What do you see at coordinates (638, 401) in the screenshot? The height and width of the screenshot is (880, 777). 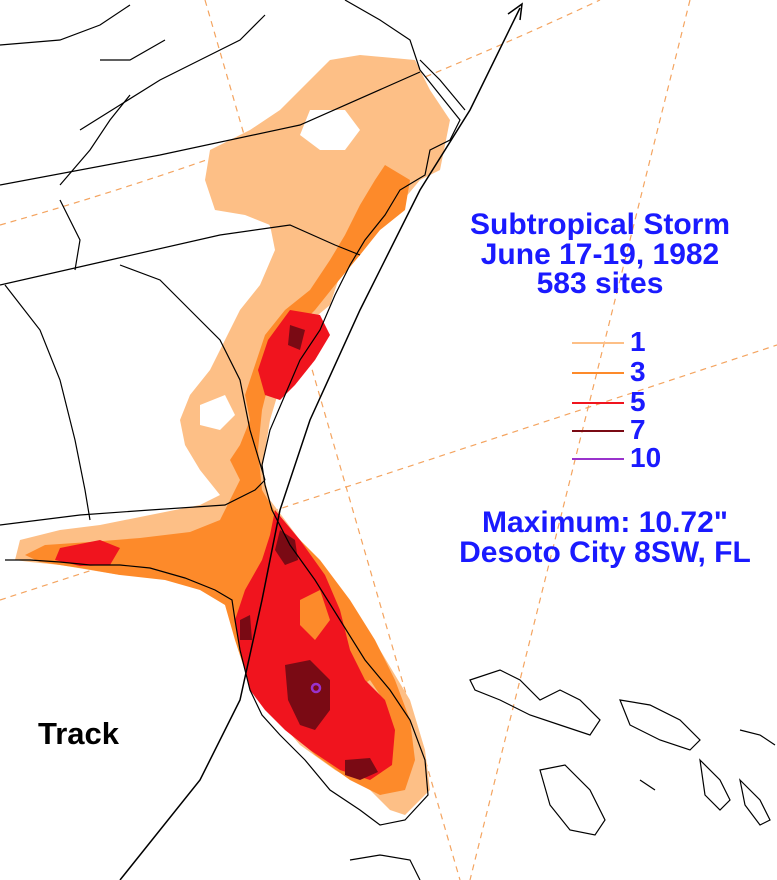 I see `legend-label-5: 5` at bounding box center [638, 401].